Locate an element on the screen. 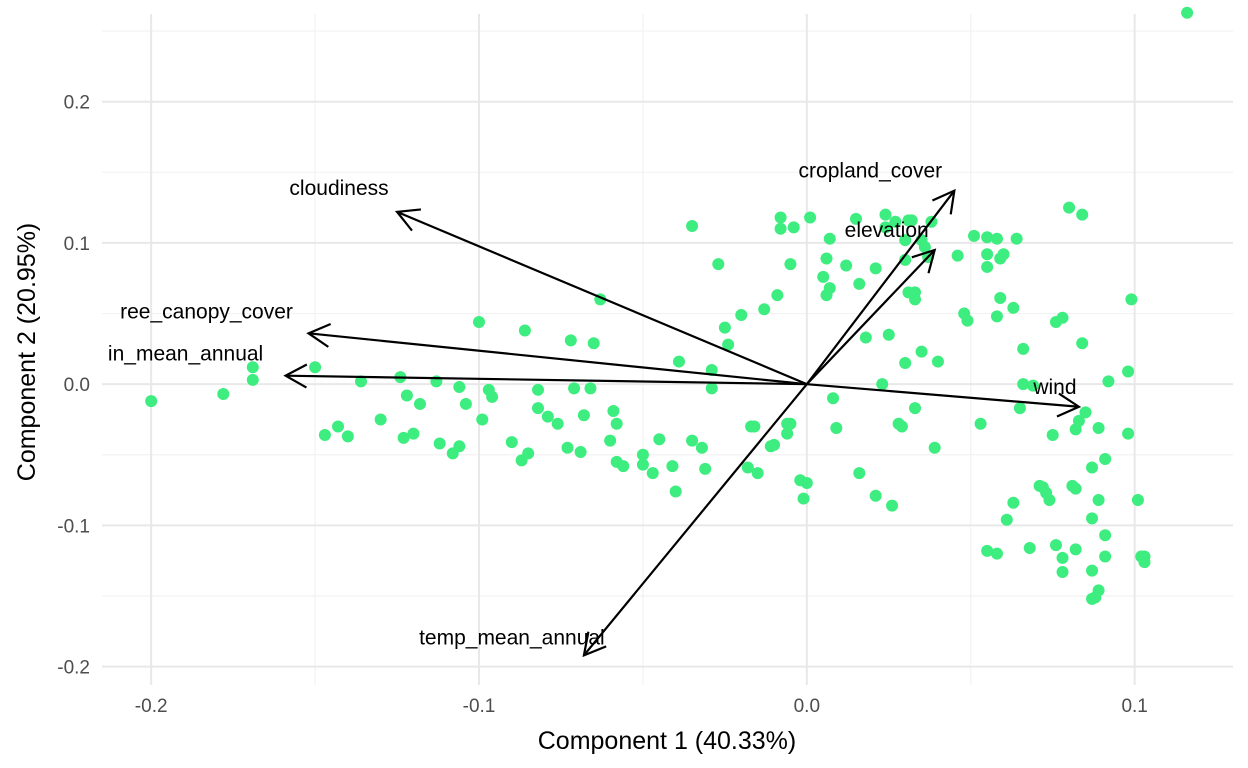  y-tick-label: 0.0 is located at coordinates (77, 385).